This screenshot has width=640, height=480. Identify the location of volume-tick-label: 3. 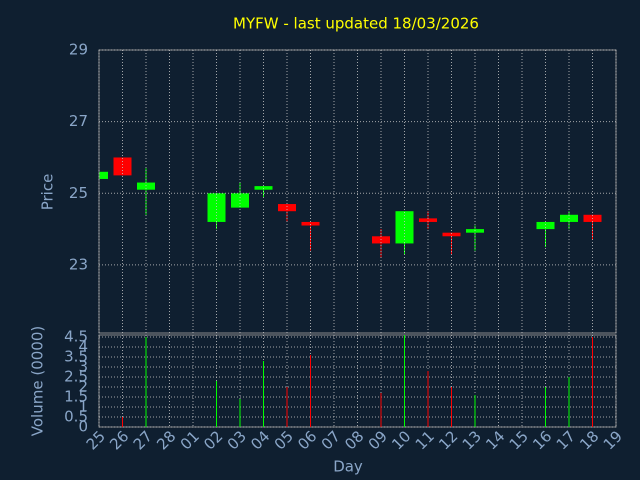
(83, 367).